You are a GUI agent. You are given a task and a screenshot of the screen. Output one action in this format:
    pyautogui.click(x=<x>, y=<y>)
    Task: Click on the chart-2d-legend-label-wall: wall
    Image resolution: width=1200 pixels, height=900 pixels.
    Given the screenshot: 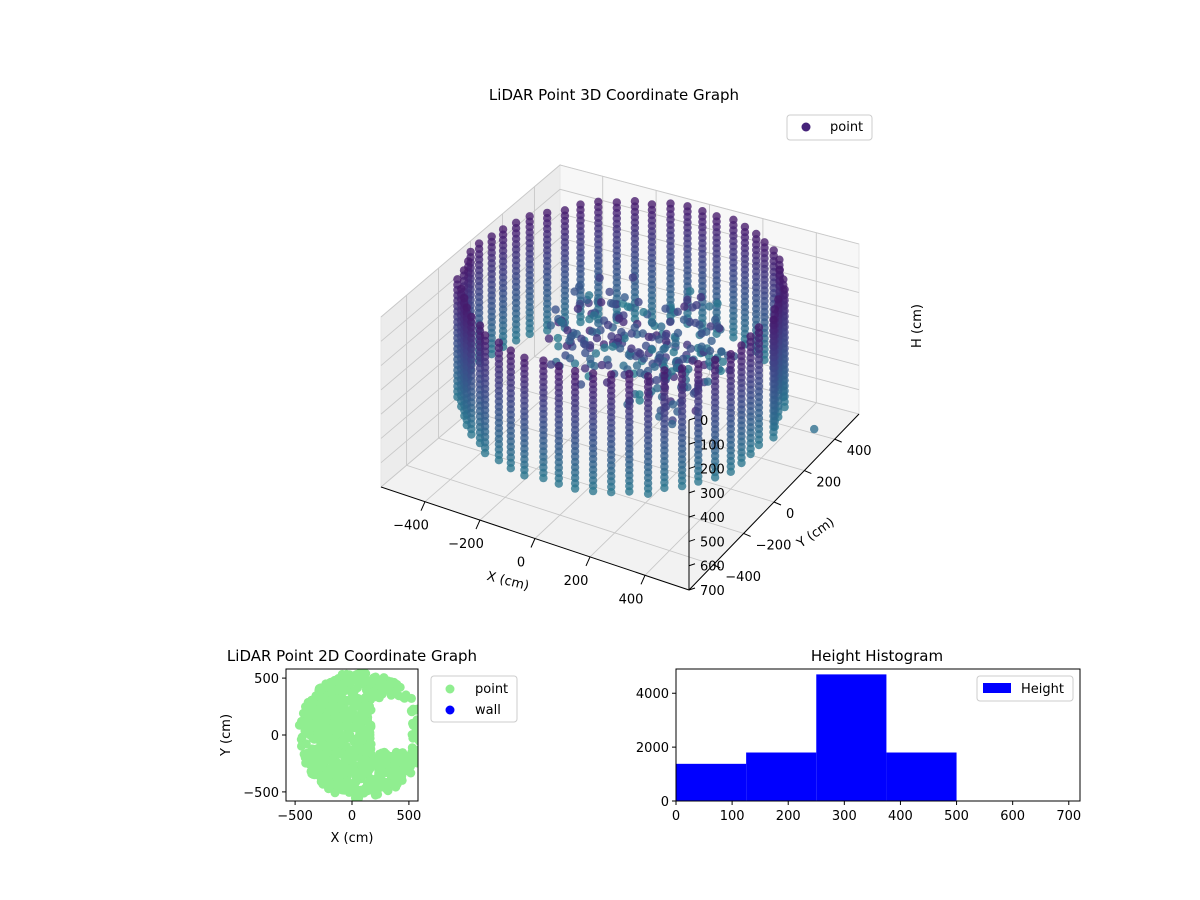 What is the action you would take?
    pyautogui.click(x=488, y=710)
    